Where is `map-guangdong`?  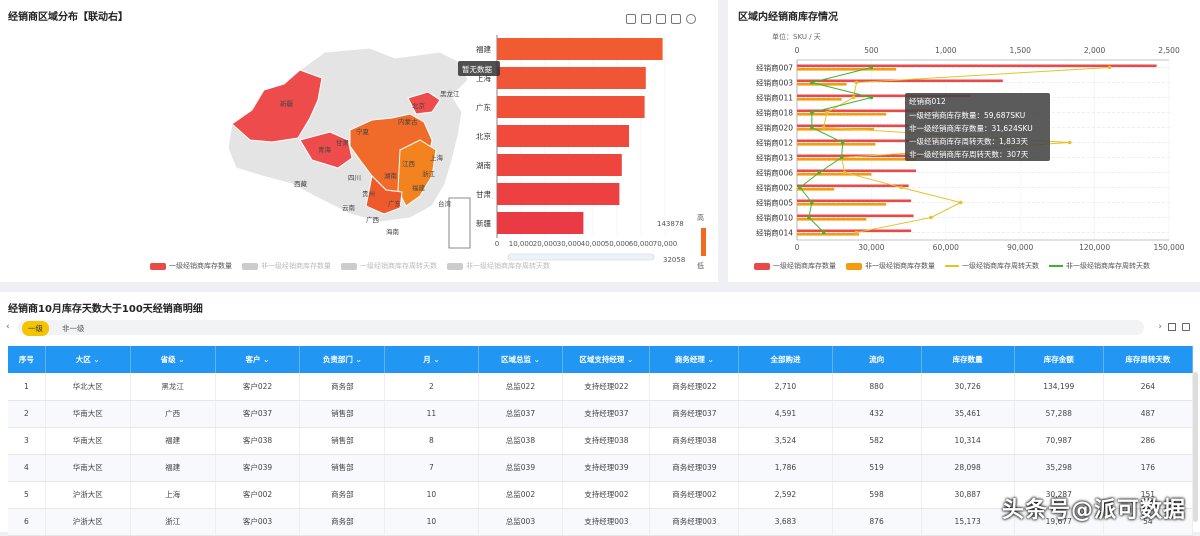 map-guangdong is located at coordinates (384, 194).